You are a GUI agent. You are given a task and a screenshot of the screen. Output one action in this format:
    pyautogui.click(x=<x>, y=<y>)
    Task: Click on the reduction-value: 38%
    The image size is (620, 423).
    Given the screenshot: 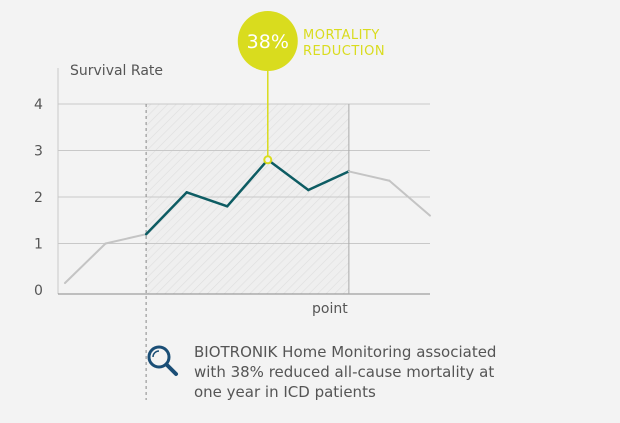 What is the action you would take?
    pyautogui.click(x=268, y=42)
    